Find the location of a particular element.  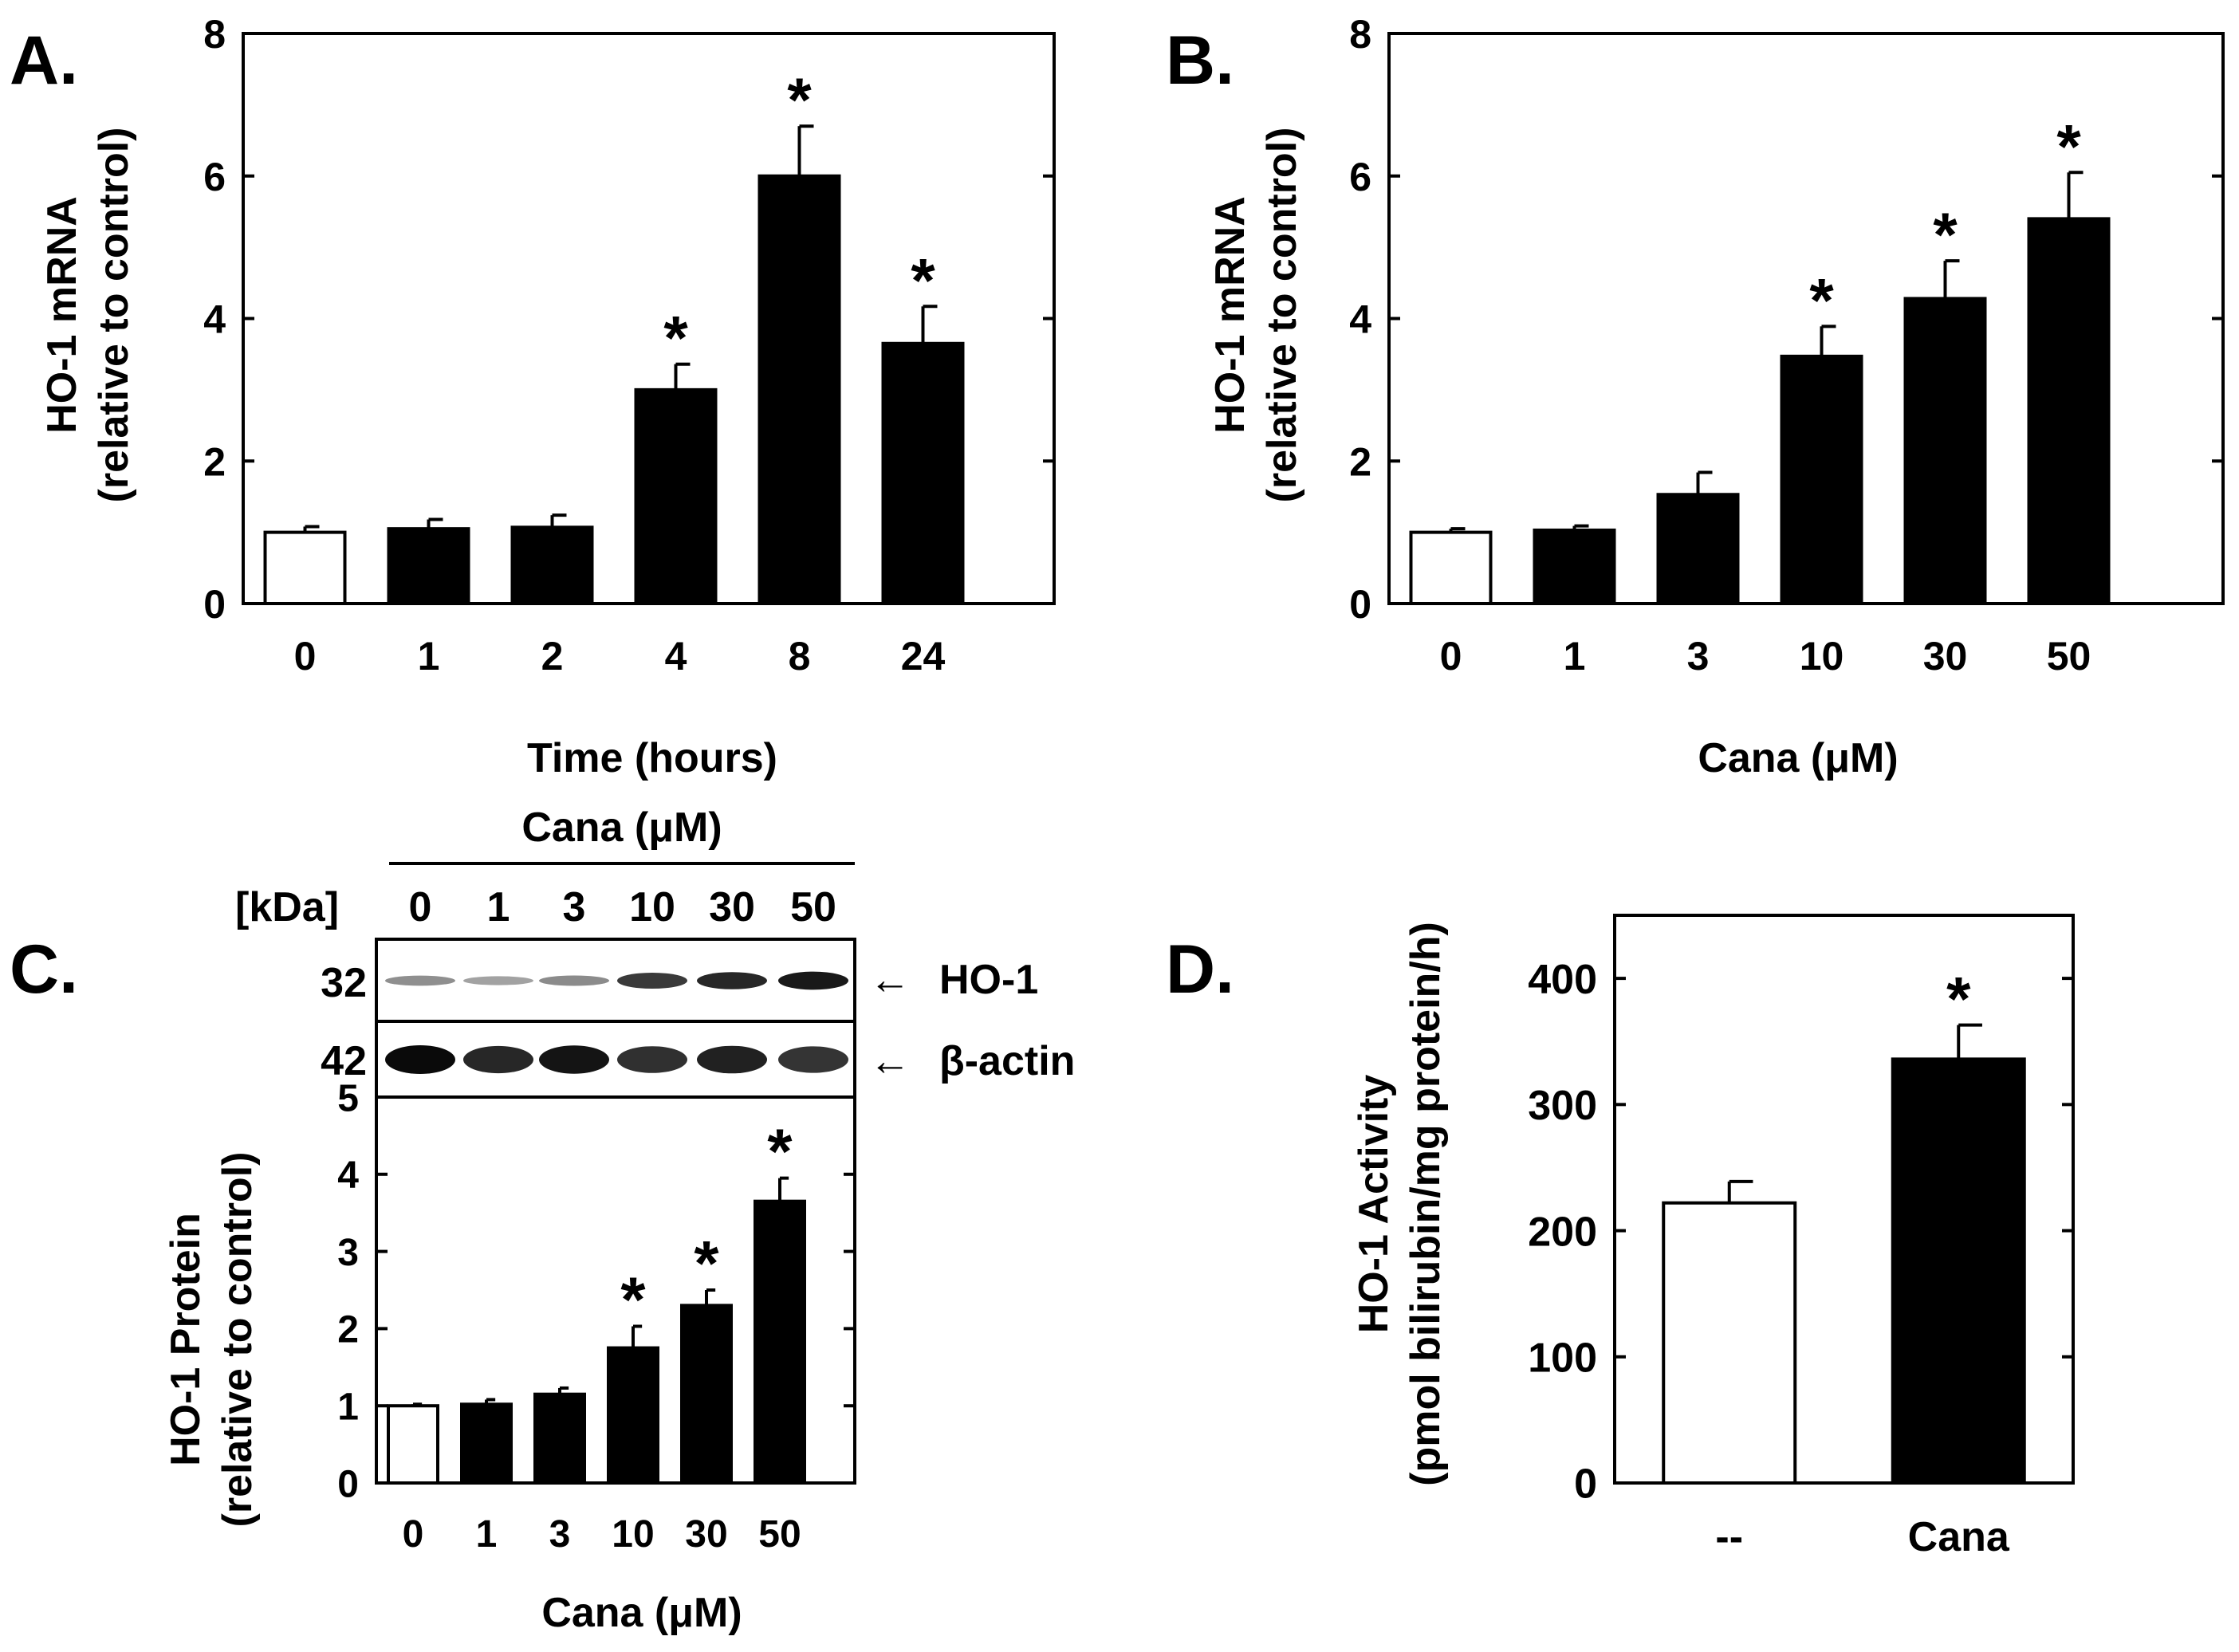

plot-frame is located at coordinates (1844, 1199).